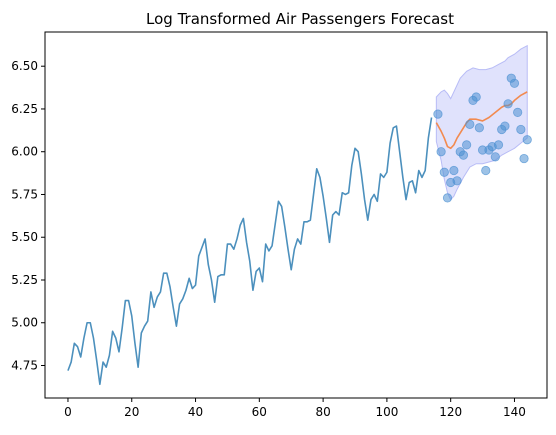 The width and height of the screenshot is (556, 435). Describe the element at coordinates (24, 194) in the screenshot. I see `y-tick-label: 5.75` at that location.